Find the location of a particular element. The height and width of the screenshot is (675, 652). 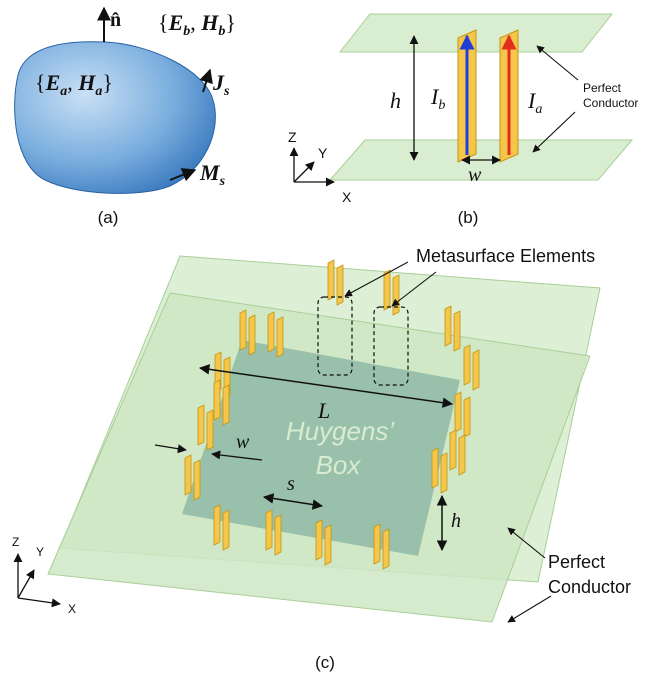

perfect-conductor-label-b-2: Conductor is located at coordinates (610, 103).